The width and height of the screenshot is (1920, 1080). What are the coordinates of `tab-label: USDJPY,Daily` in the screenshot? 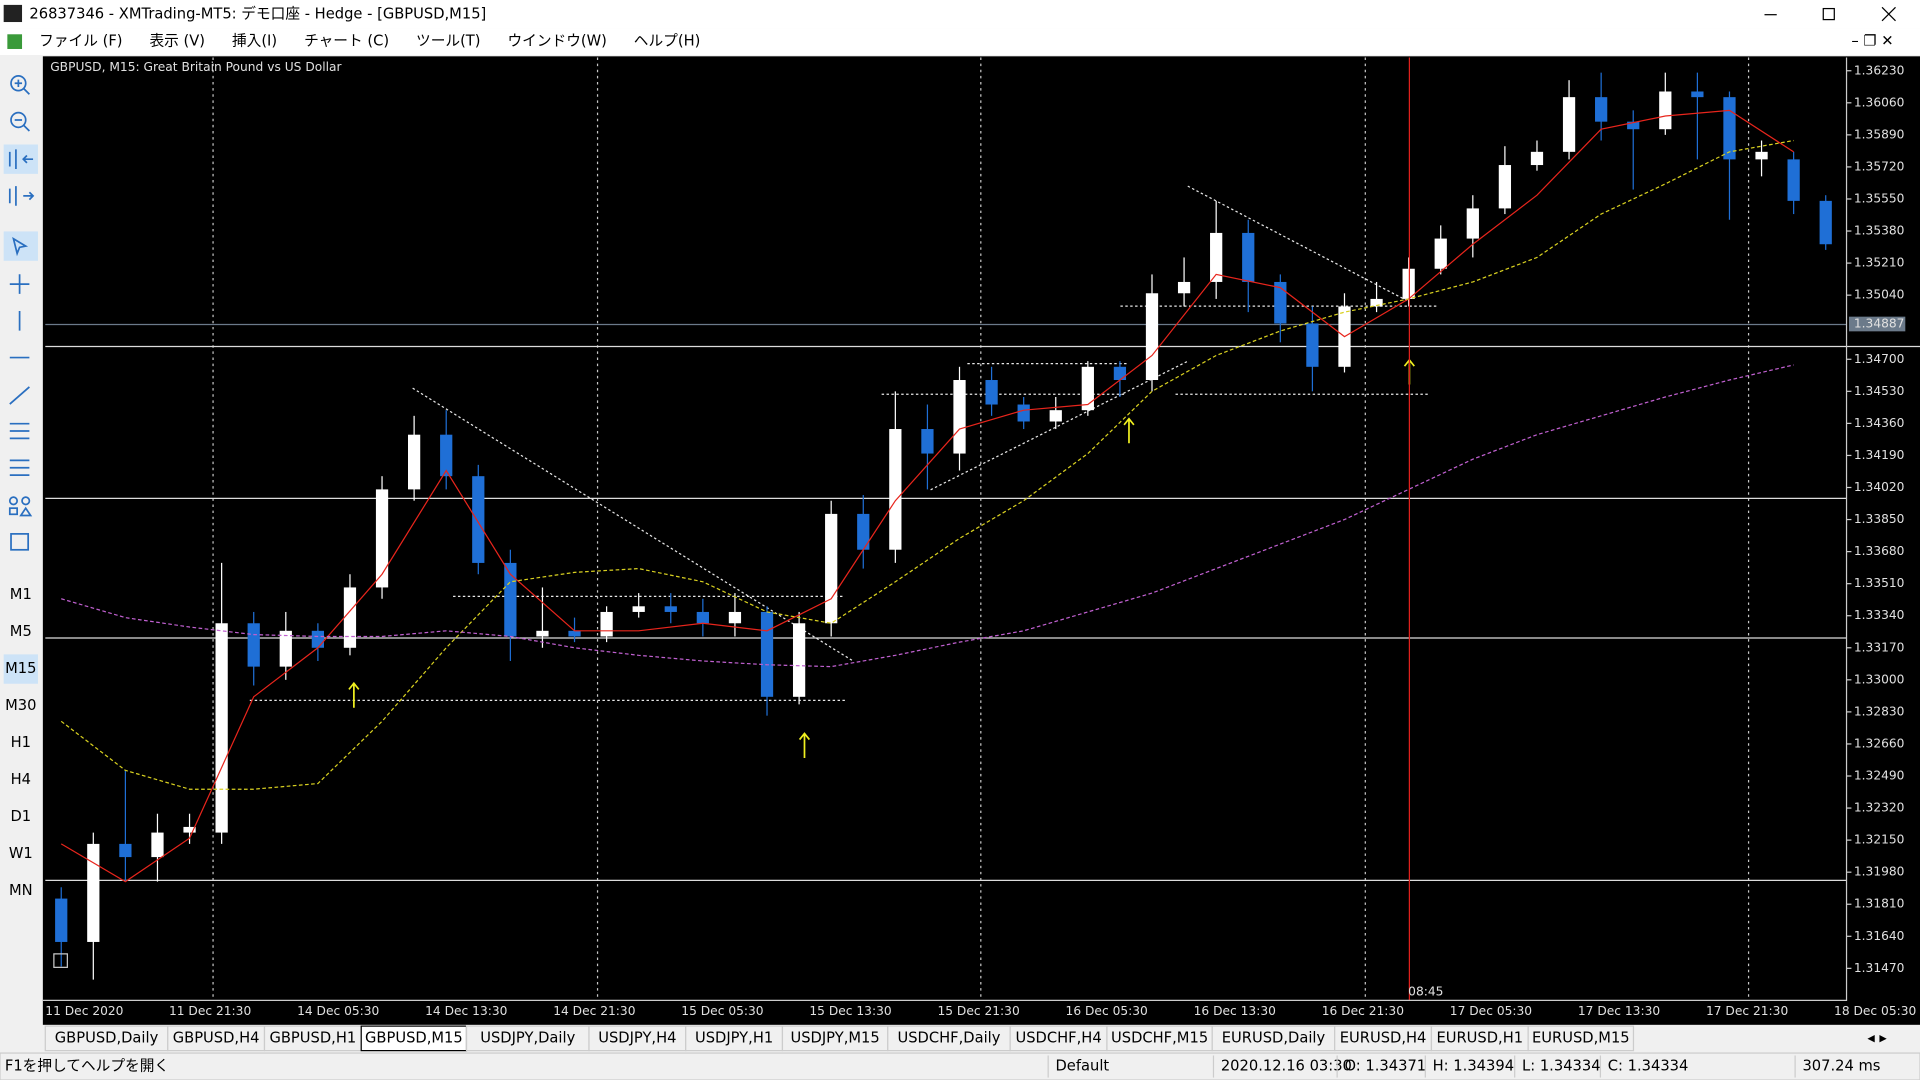 It's located at (527, 1037).